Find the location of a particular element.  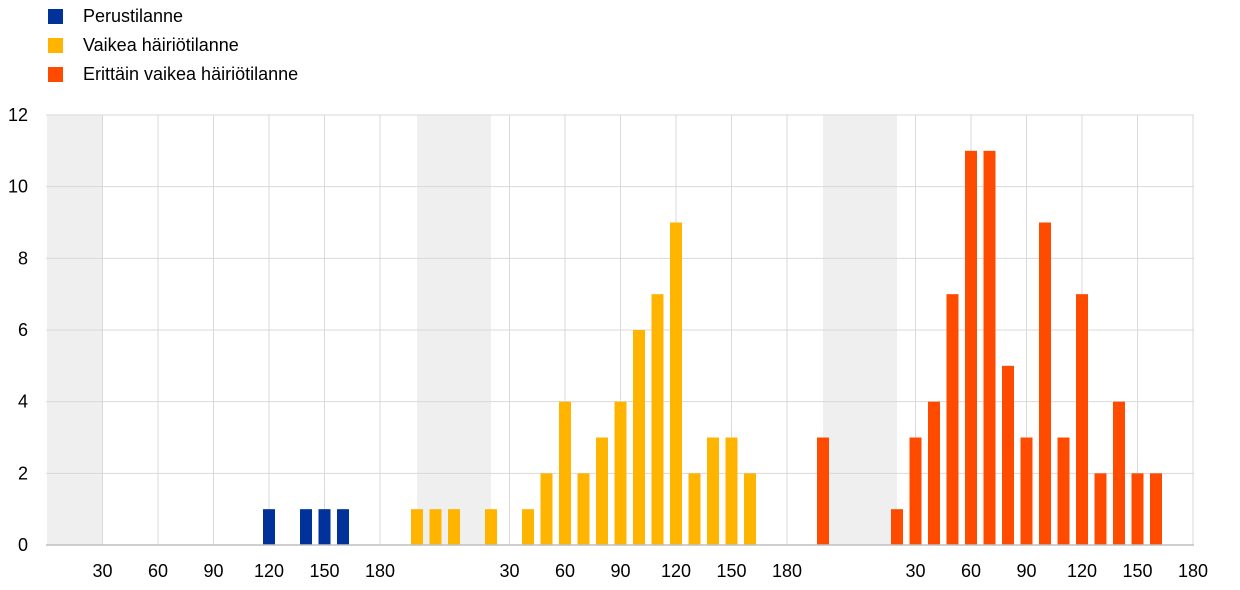

legend-label: Vaikea häiriötilanne is located at coordinates (161, 45).